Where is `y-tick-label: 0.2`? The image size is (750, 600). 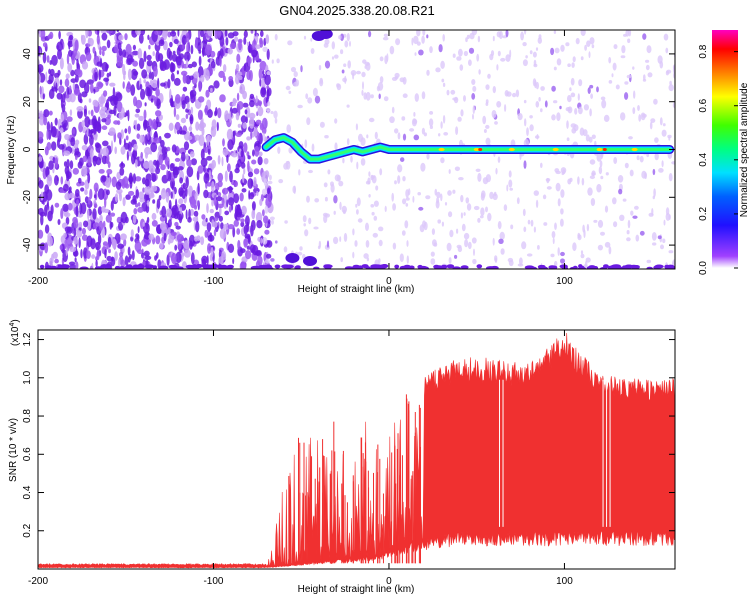 y-tick-label: 0.2 is located at coordinates (27, 530).